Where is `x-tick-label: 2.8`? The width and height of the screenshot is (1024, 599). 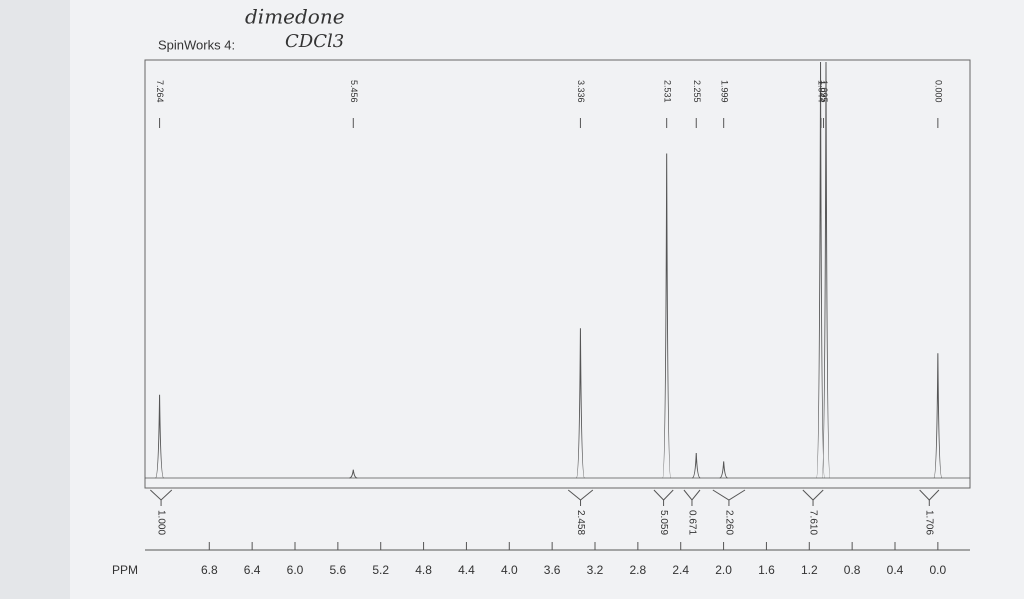
x-tick-label: 2.8 is located at coordinates (638, 570).